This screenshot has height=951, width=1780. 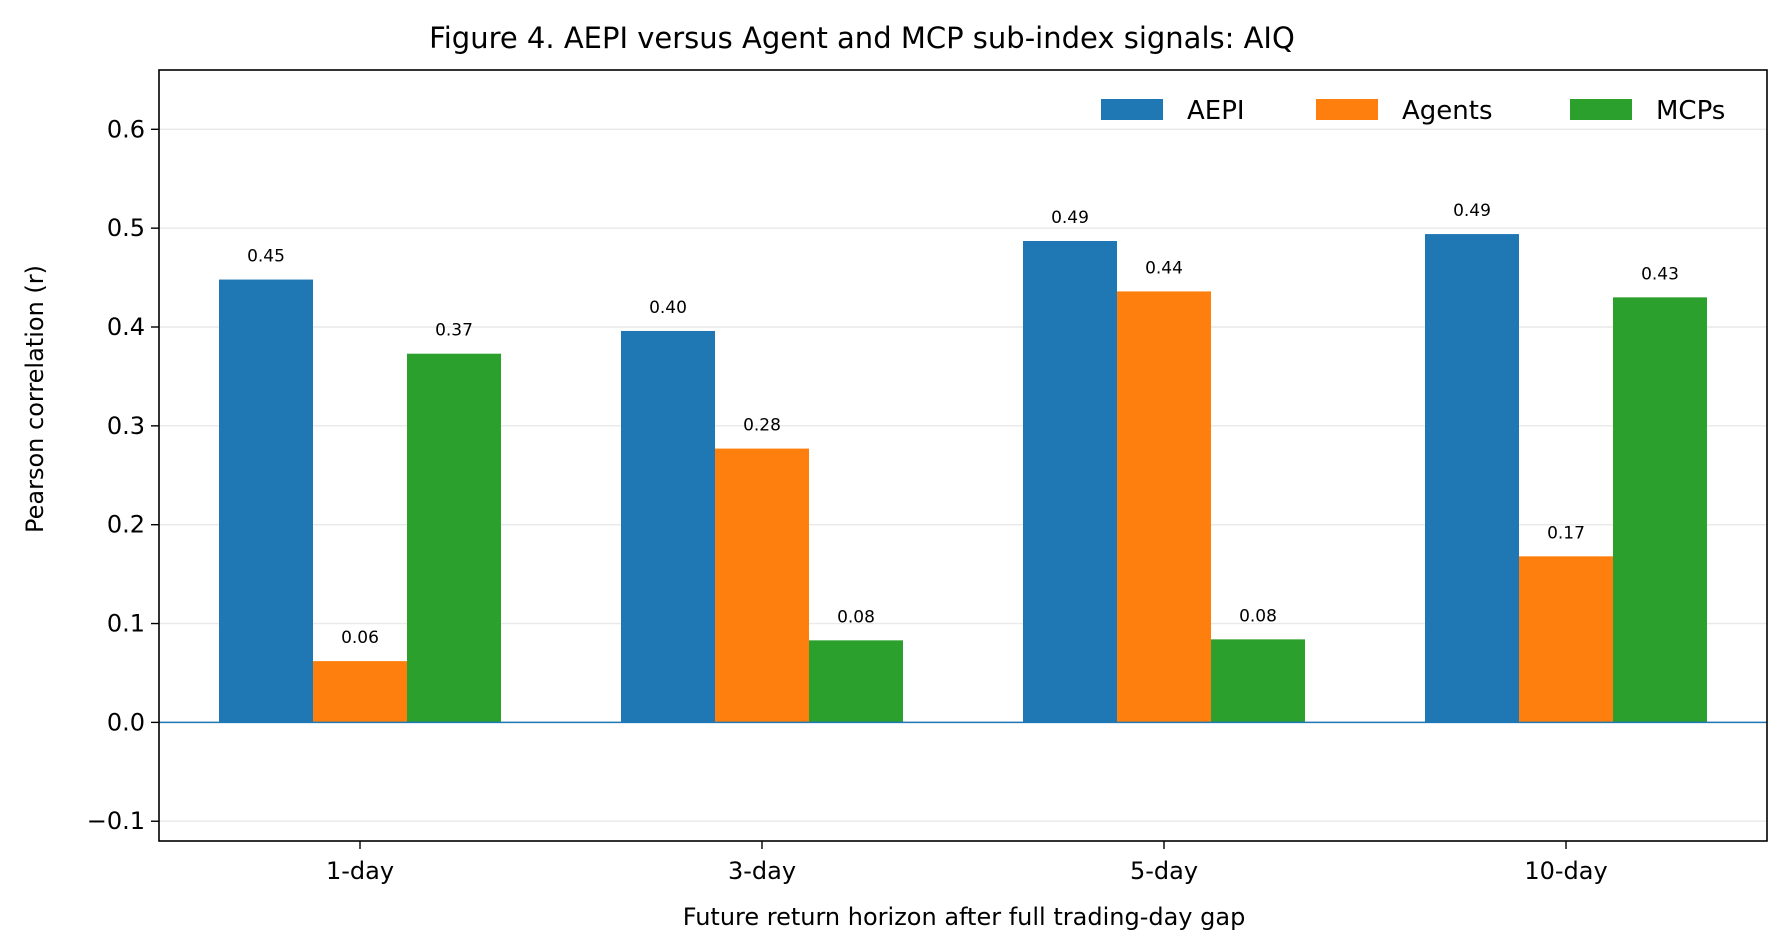 What do you see at coordinates (668, 526) in the screenshot?
I see `bar-aepi-3-day` at bounding box center [668, 526].